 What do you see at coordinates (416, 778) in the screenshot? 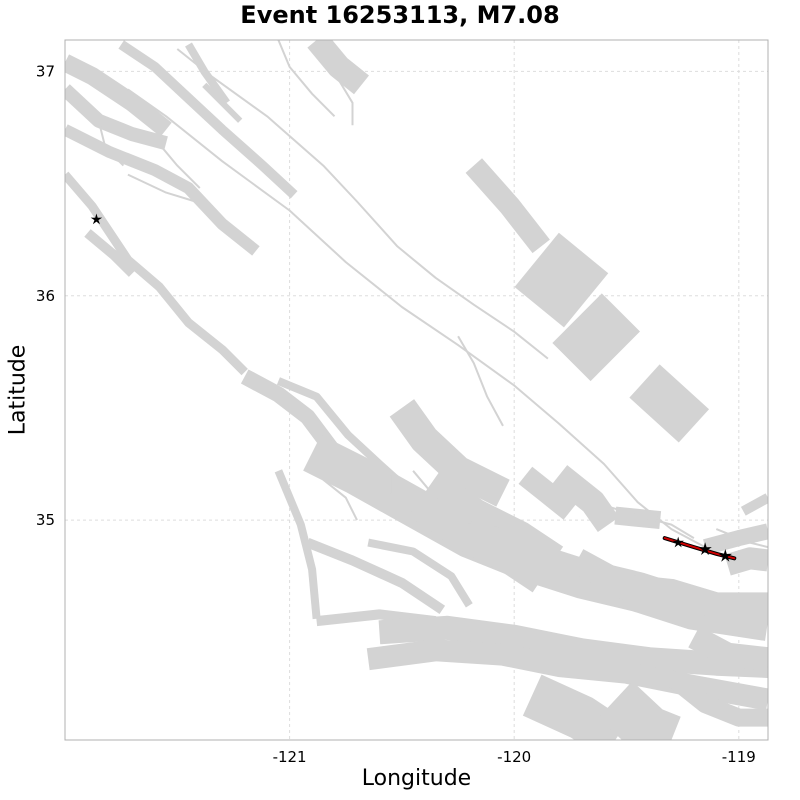
I see `x-axis-label: Longitude` at bounding box center [416, 778].